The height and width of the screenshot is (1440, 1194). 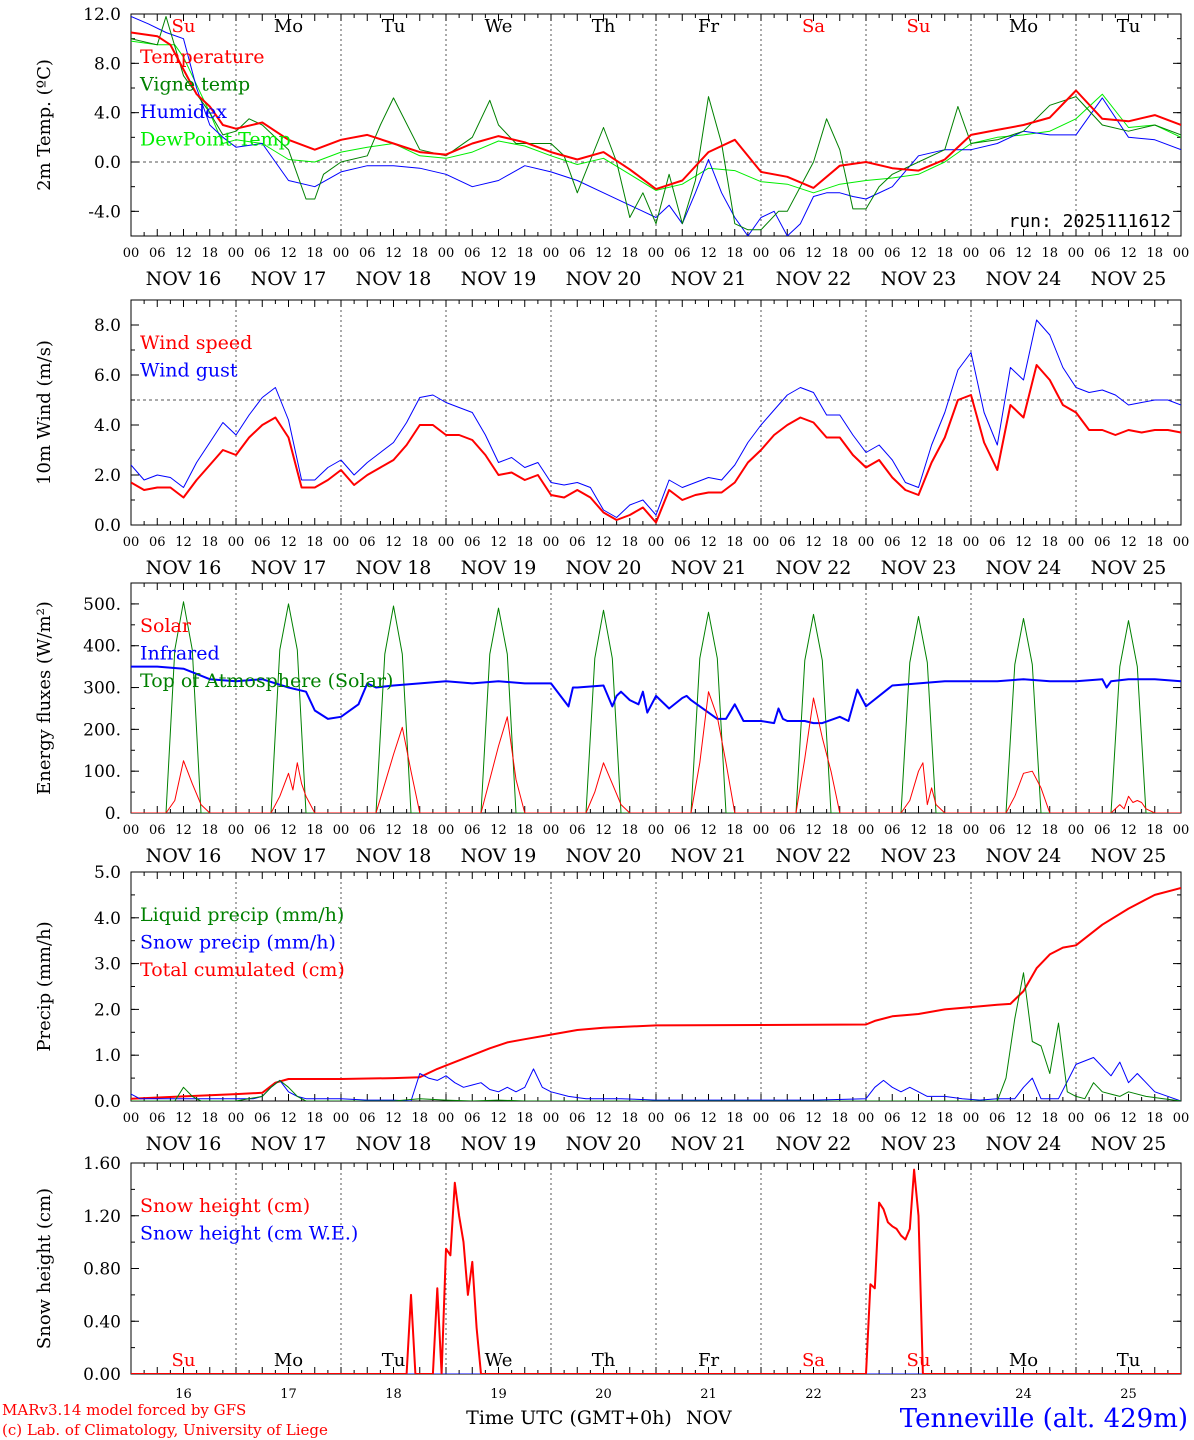 I want to click on legend-entry: Snow height (cm), so click(x=225, y=1206).